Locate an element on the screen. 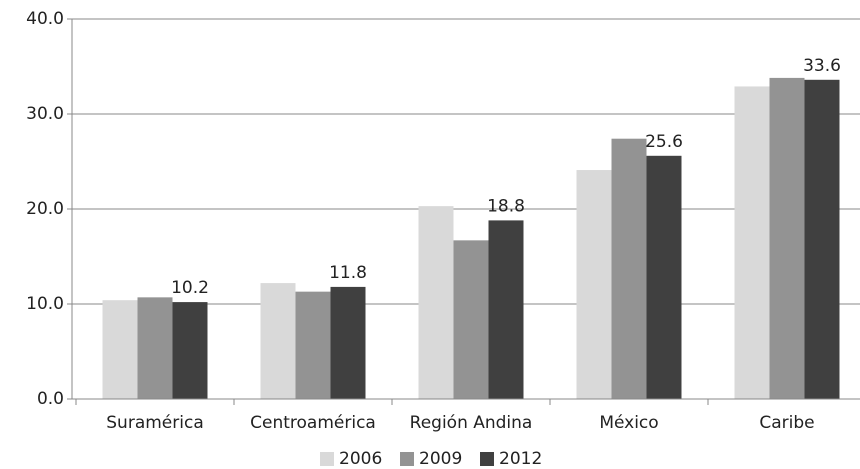 Image resolution: width=860 pixels, height=469 pixels. x-tick-label: México is located at coordinates (628, 423).